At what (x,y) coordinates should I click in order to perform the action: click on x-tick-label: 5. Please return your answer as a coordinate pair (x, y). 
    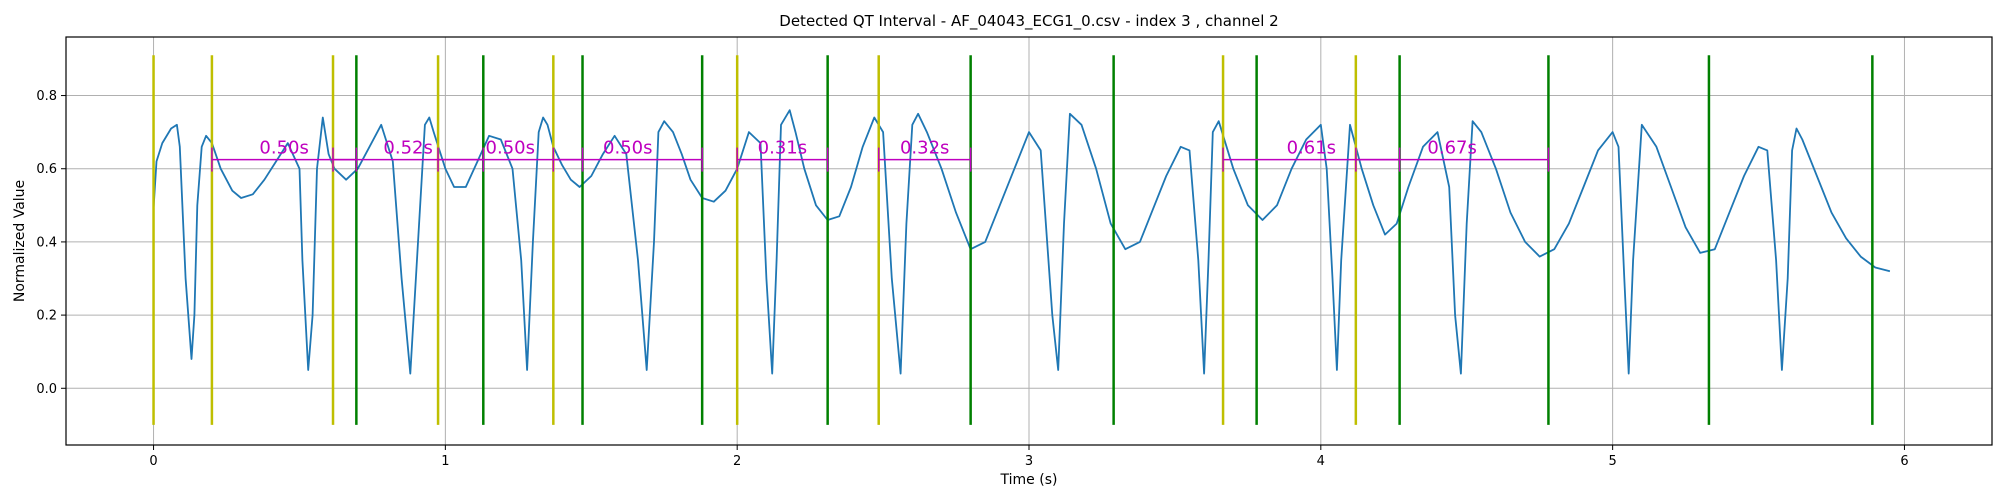
    Looking at the image, I should click on (1612, 461).